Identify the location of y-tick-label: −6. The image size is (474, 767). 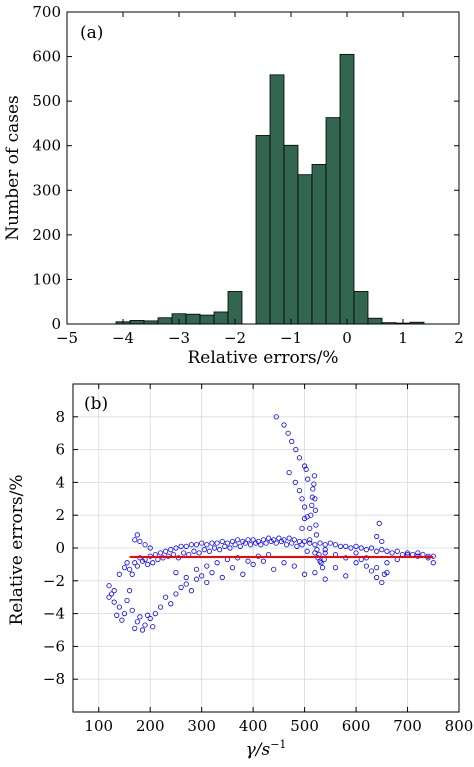
(54, 646).